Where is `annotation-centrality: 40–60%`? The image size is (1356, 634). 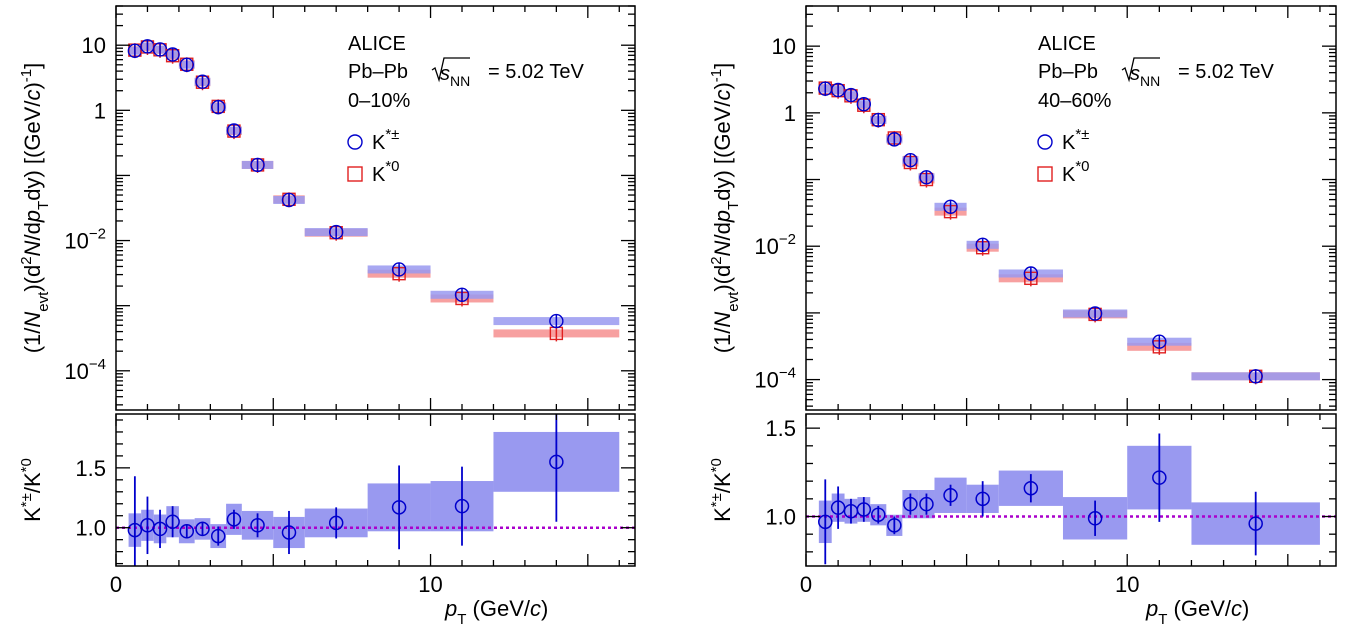
annotation-centrality: 40–60% is located at coordinates (1075, 101).